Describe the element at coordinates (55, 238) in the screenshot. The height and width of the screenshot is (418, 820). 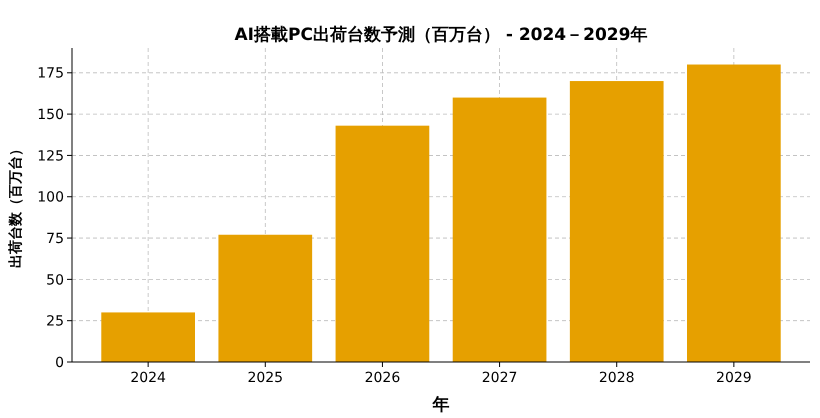
I see `y-tick-label: 75` at that location.